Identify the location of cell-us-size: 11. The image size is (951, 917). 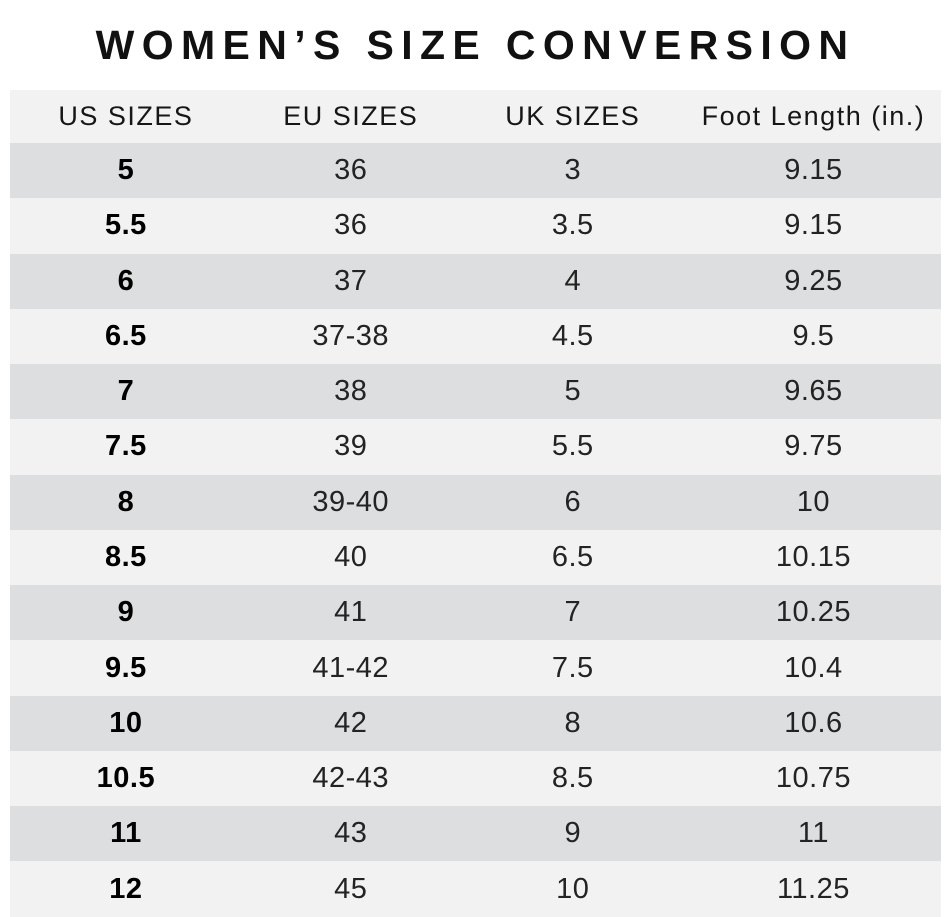
(126, 833).